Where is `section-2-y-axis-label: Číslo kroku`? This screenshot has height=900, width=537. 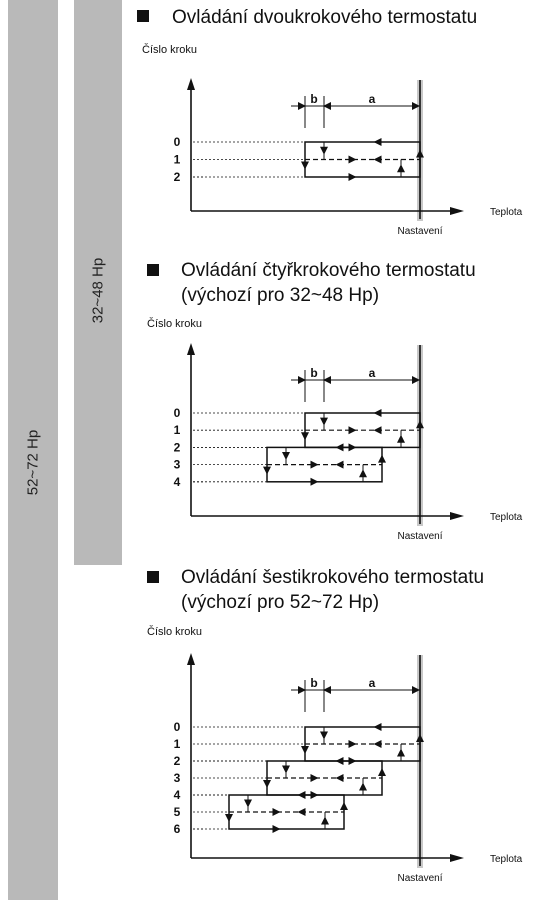
section-2-y-axis-label: Číslo kroku is located at coordinates (175, 324).